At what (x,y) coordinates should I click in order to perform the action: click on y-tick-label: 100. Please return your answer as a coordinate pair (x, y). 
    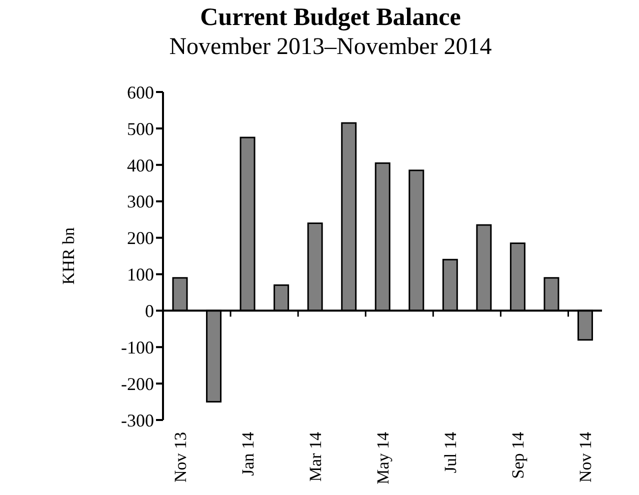
    Looking at the image, I should click on (140, 274).